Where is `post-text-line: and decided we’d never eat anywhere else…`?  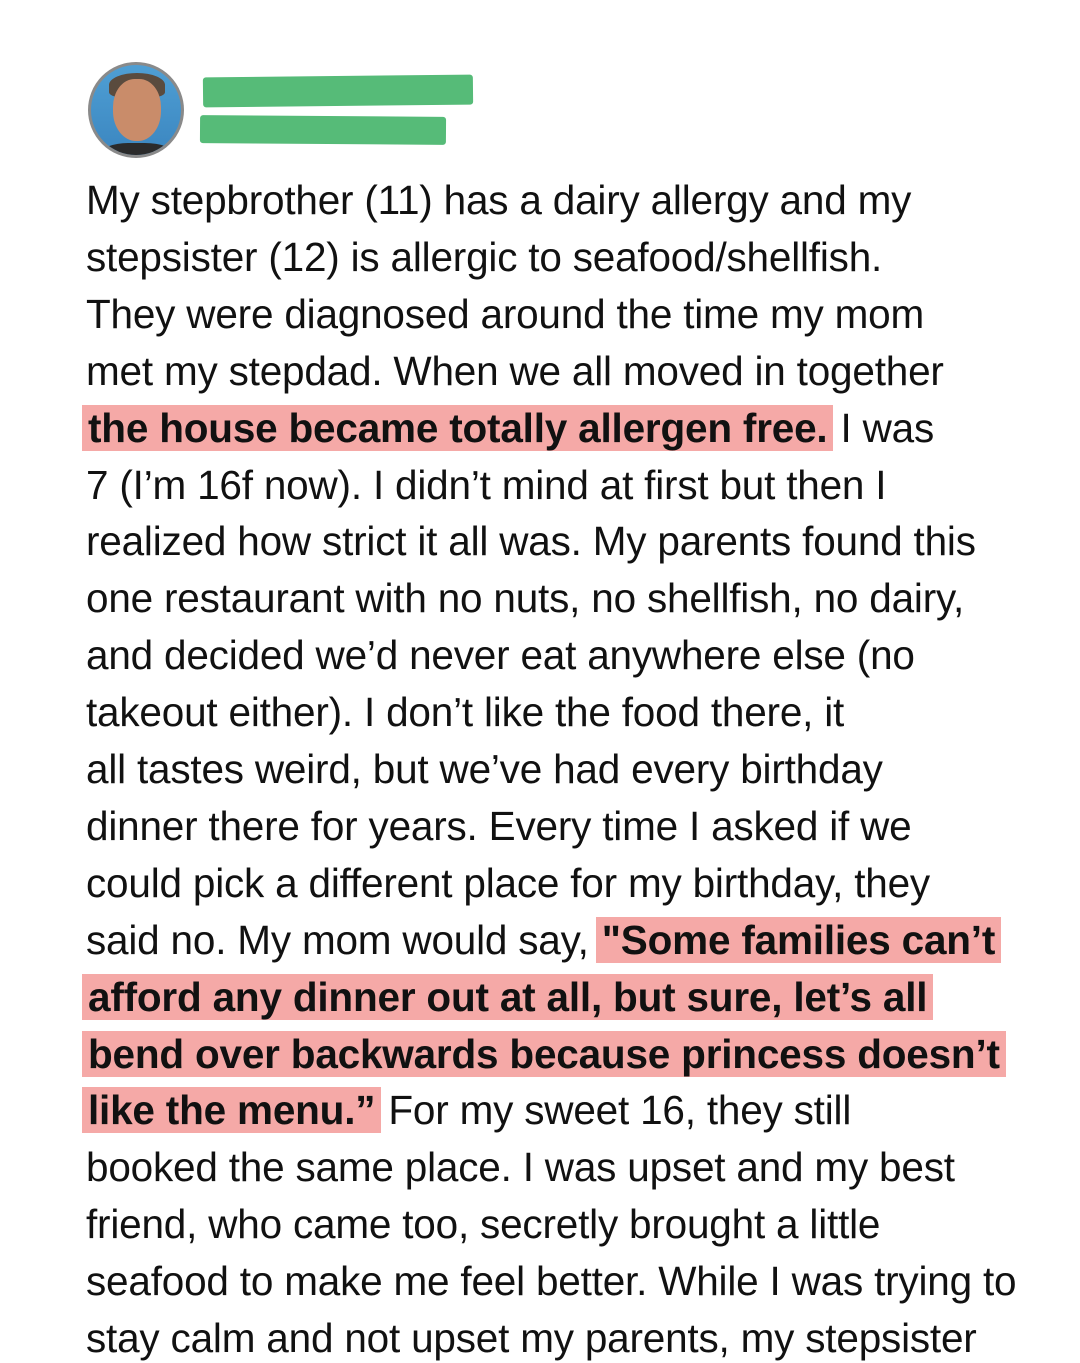 post-text-line: and decided we’d never eat anywhere else… is located at coordinates (500, 655).